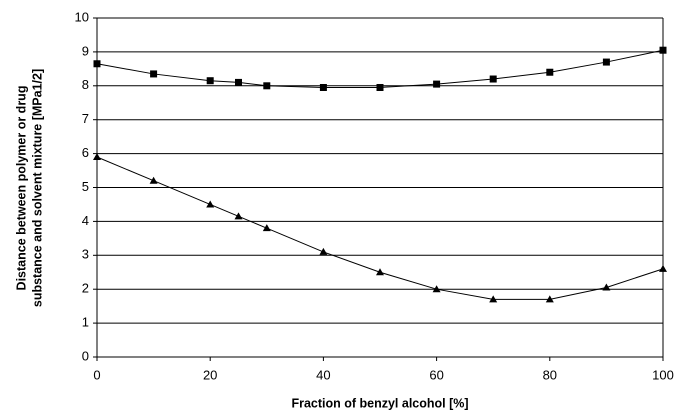 The height and width of the screenshot is (414, 674). I want to click on y-tick-label: 0, so click(85, 355).